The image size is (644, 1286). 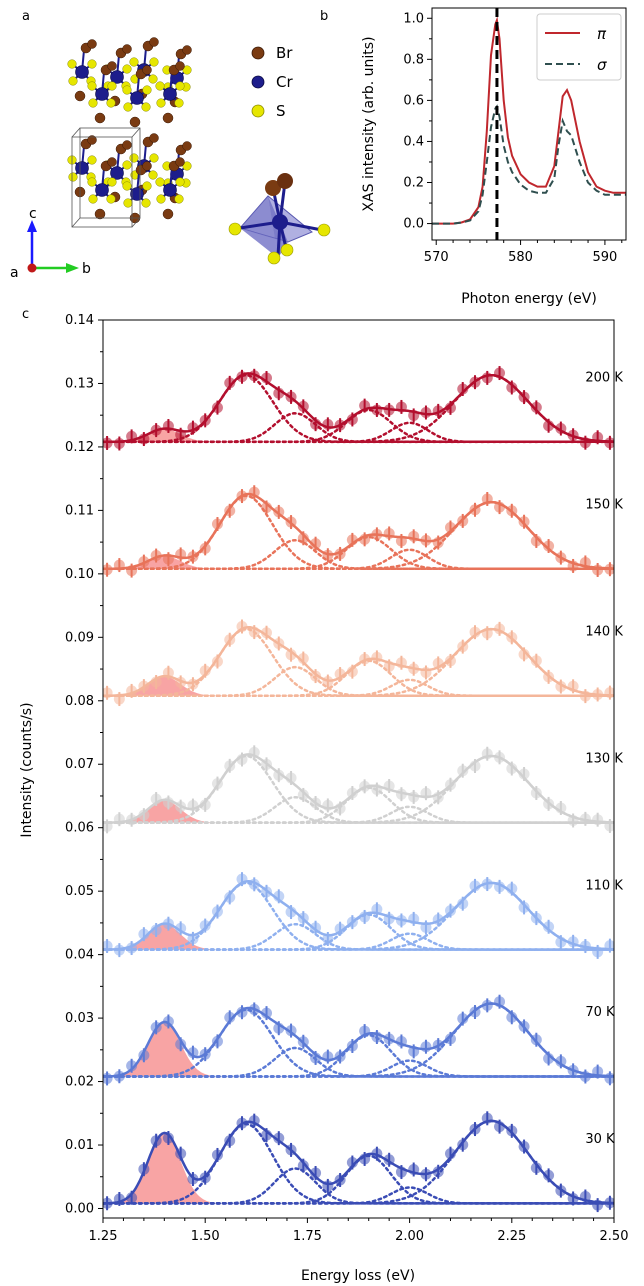 I want to click on fit-total-line, so click(x=358, y=408).